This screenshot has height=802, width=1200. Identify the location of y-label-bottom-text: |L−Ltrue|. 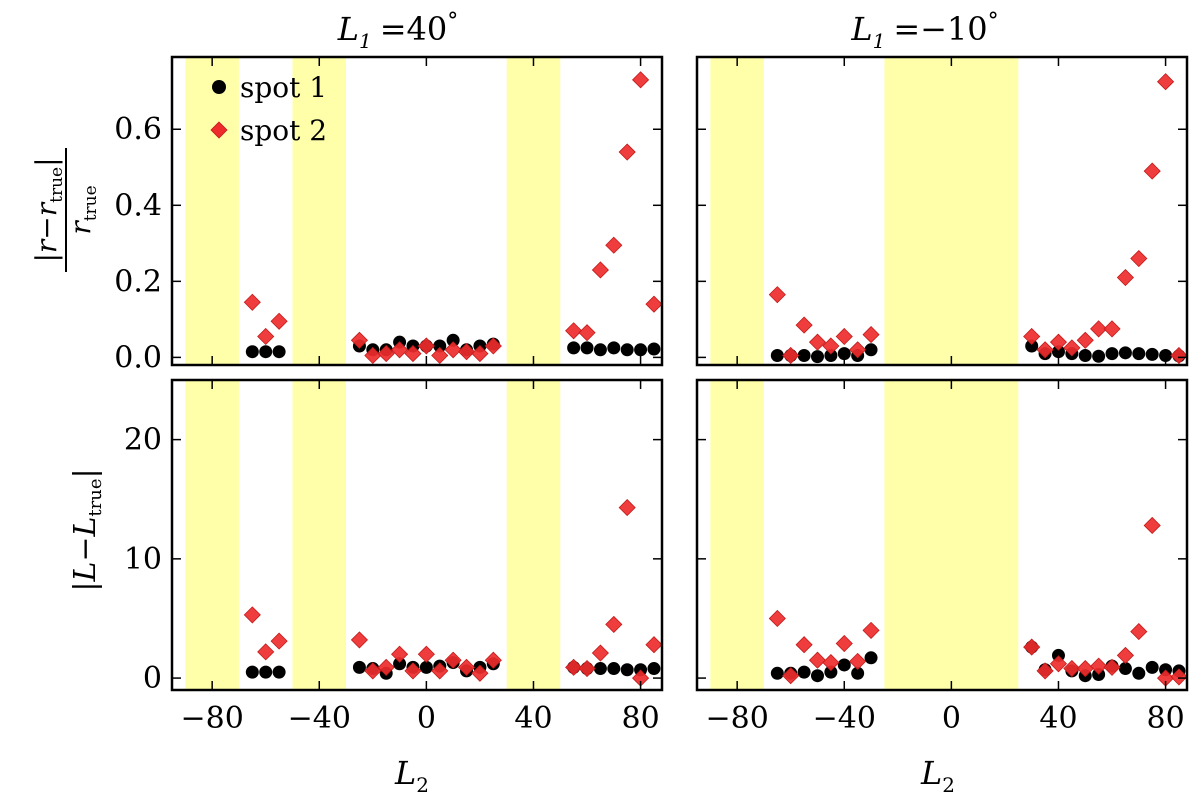
(87, 529).